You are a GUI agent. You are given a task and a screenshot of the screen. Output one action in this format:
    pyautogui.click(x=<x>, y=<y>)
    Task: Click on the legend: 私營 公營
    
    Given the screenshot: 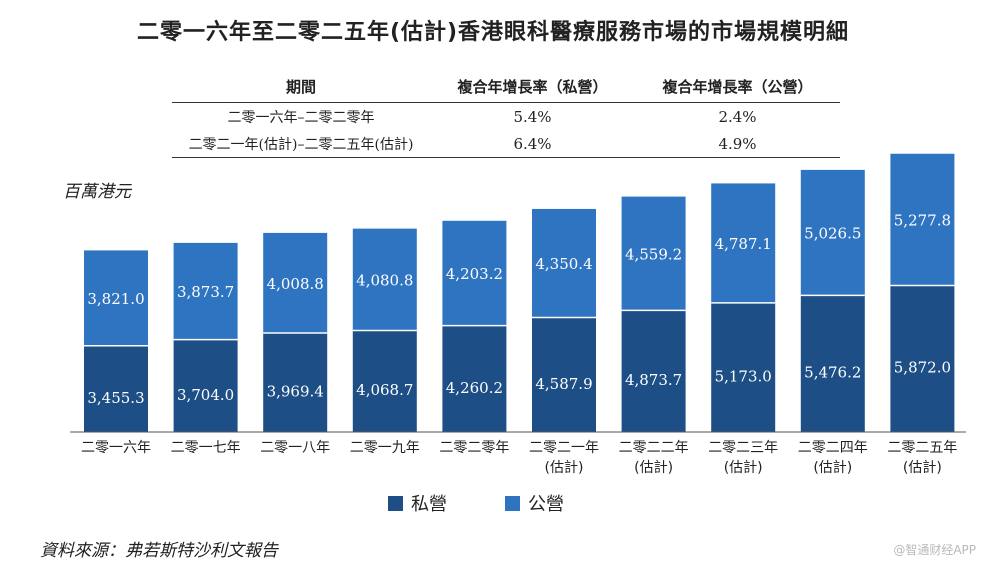 What is the action you would take?
    pyautogui.click(x=505, y=503)
    